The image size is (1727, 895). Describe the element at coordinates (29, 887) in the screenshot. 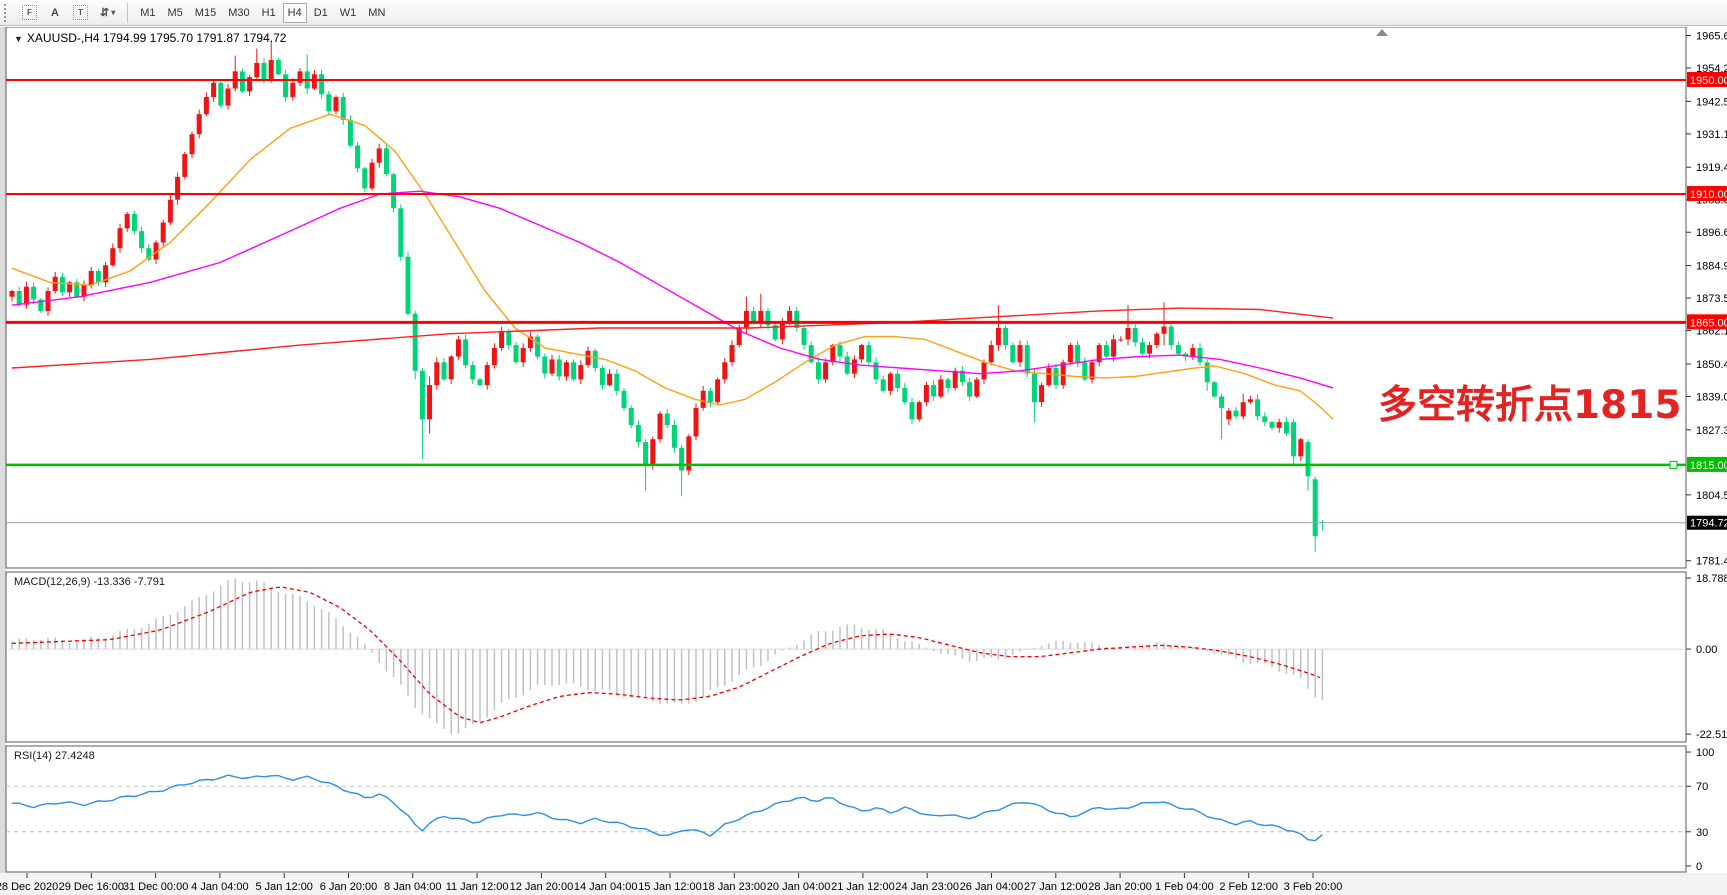

I see `time-tick-label: 28 Dec 2020` at that location.